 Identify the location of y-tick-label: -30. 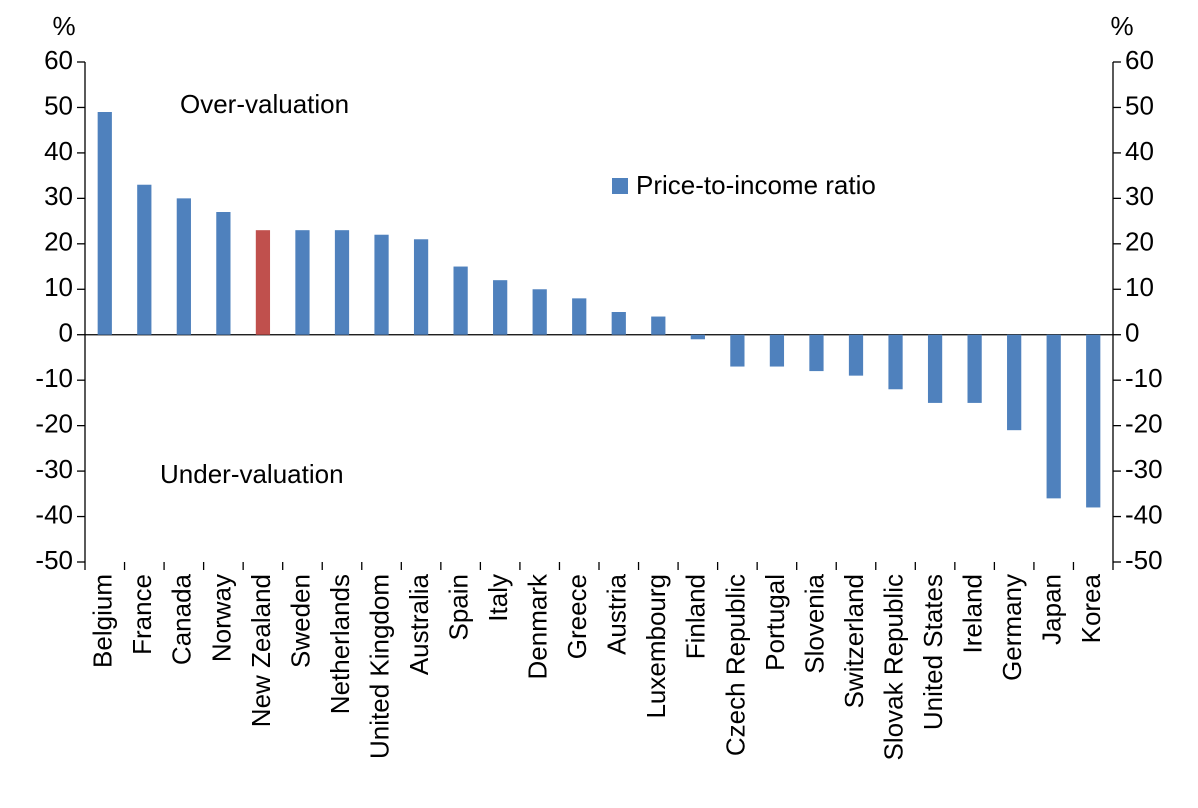
(54, 469).